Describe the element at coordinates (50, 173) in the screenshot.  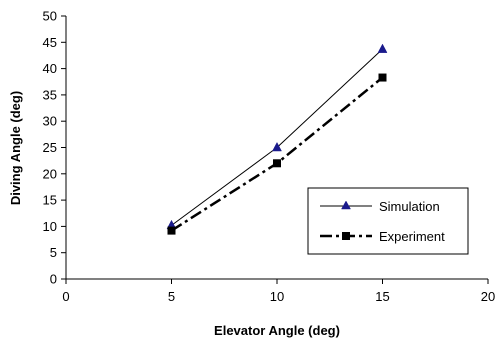
I see `y-tick-label: 20` at that location.